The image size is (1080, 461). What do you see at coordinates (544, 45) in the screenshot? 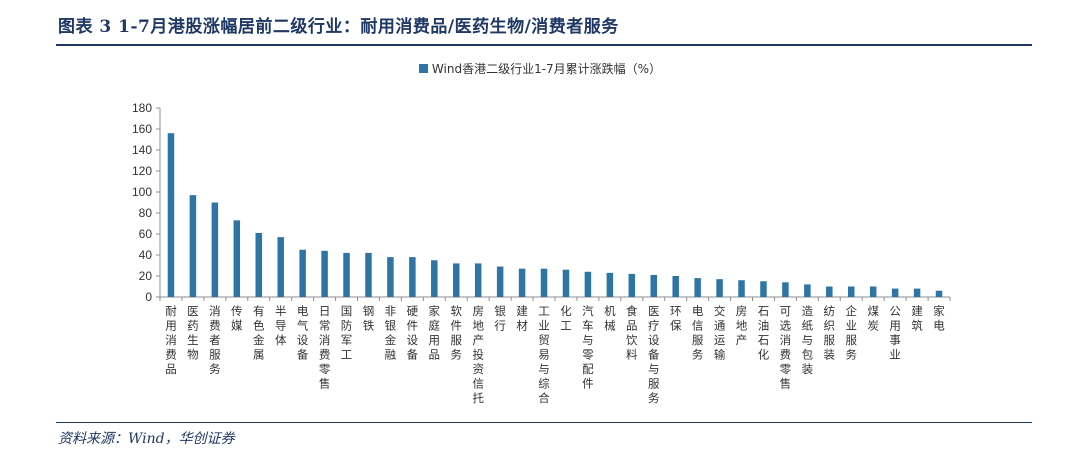
I see `title-divider` at bounding box center [544, 45].